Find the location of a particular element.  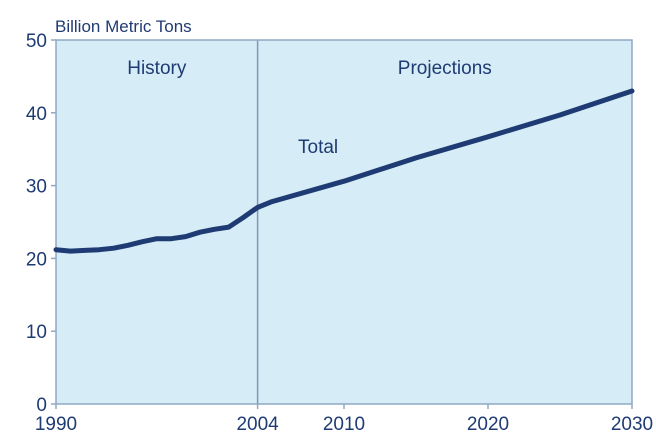

y-tick-label: 20 is located at coordinates (36, 259).